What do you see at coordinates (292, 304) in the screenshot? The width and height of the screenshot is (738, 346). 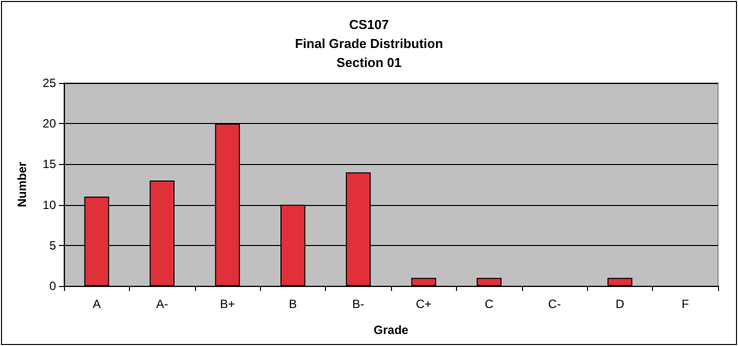 I see `x-tick-label: B` at bounding box center [292, 304].